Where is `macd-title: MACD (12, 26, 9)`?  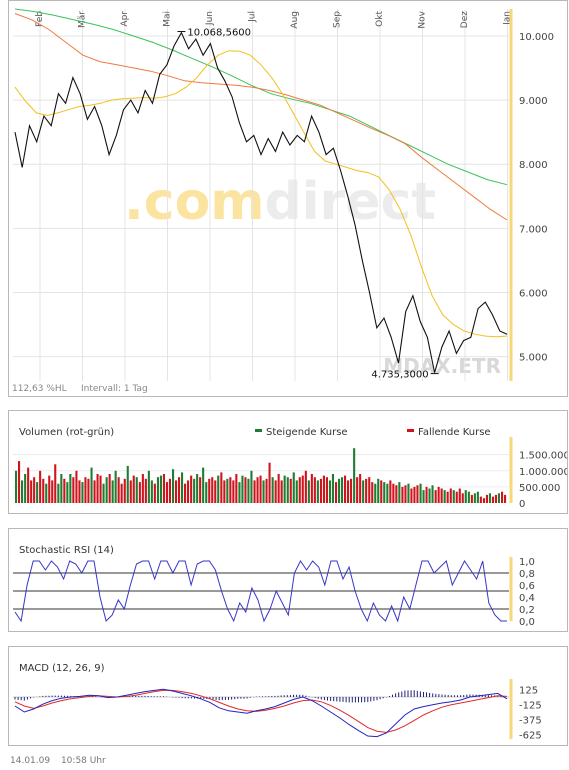 macd-title: MACD (12, 26, 9) is located at coordinates (62, 668).